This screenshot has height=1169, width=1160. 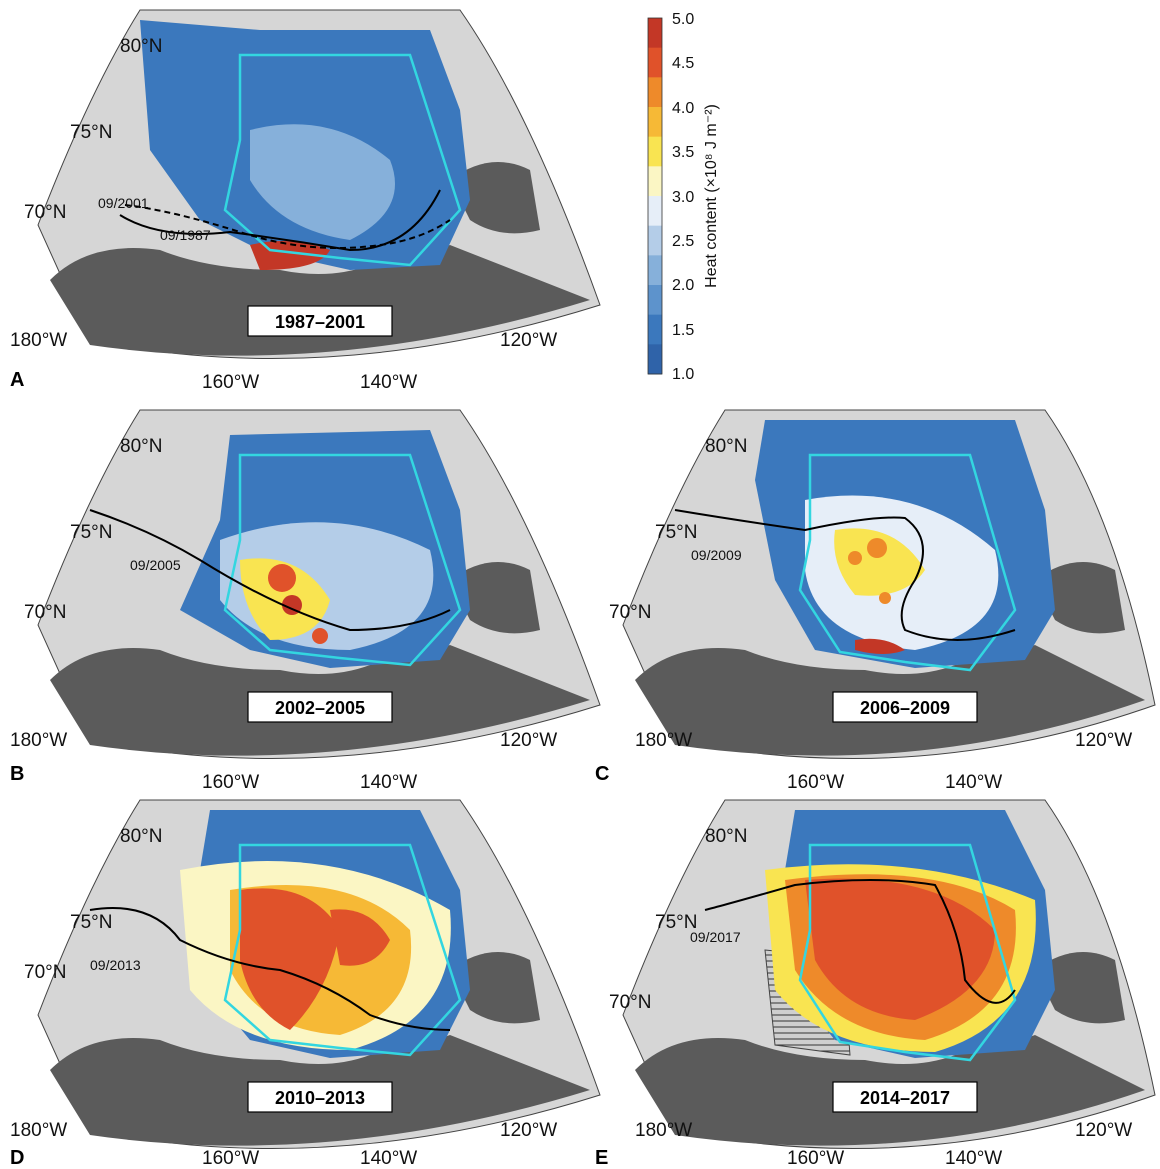 What do you see at coordinates (320, 708) in the screenshot?
I see `period-label: 2002–2005` at bounding box center [320, 708].